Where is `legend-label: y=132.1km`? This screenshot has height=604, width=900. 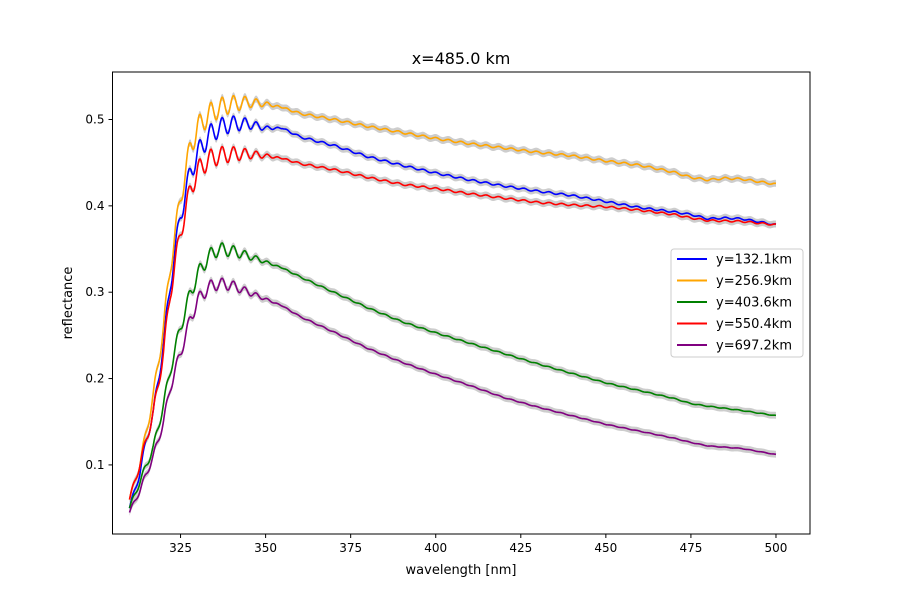
legend-label: y=132.1km is located at coordinates (754, 260).